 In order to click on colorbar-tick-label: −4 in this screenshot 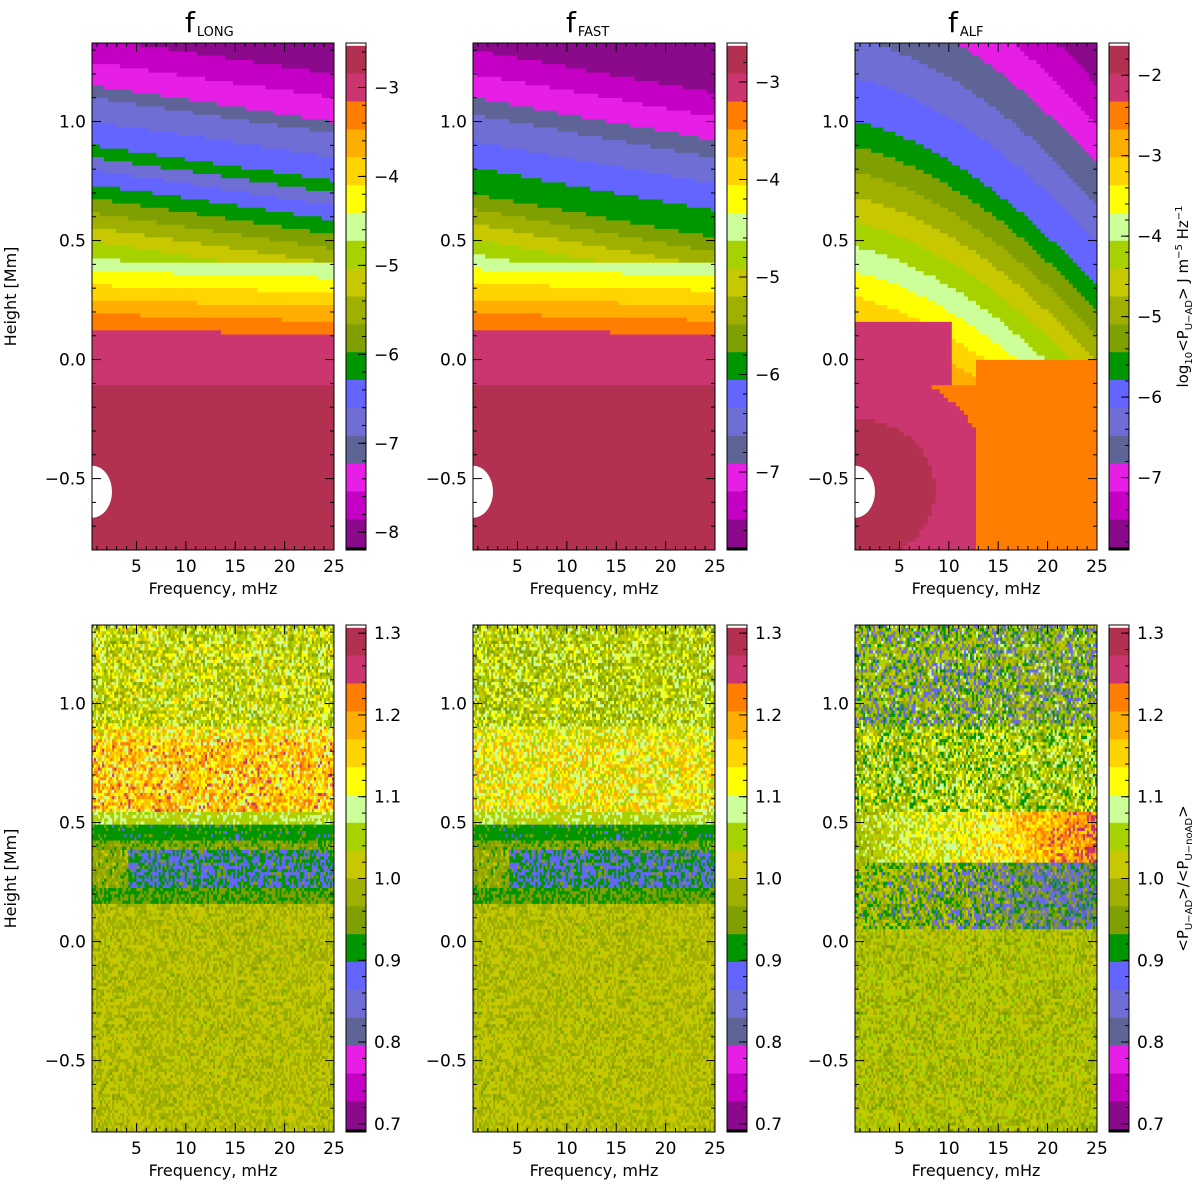, I will do `click(386, 177)`.